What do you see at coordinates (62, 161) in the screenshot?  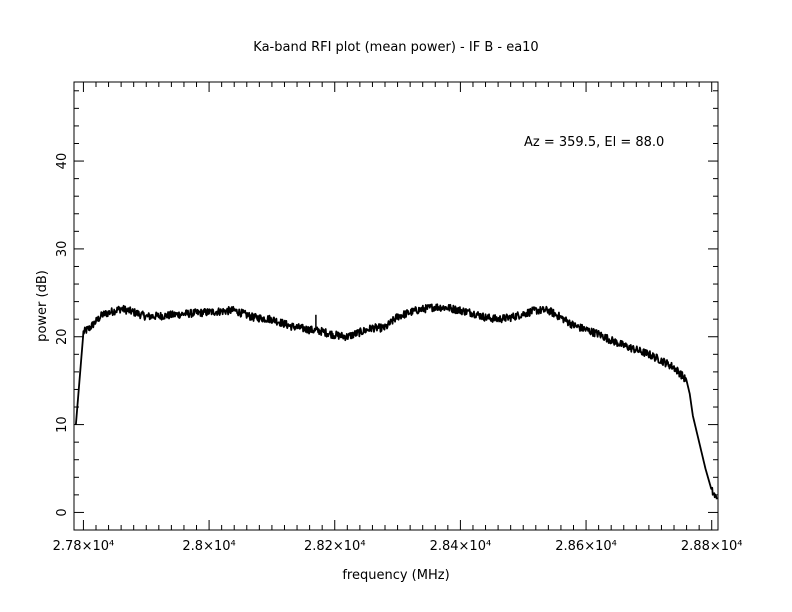 I see `y-tick-label: 40` at bounding box center [62, 161].